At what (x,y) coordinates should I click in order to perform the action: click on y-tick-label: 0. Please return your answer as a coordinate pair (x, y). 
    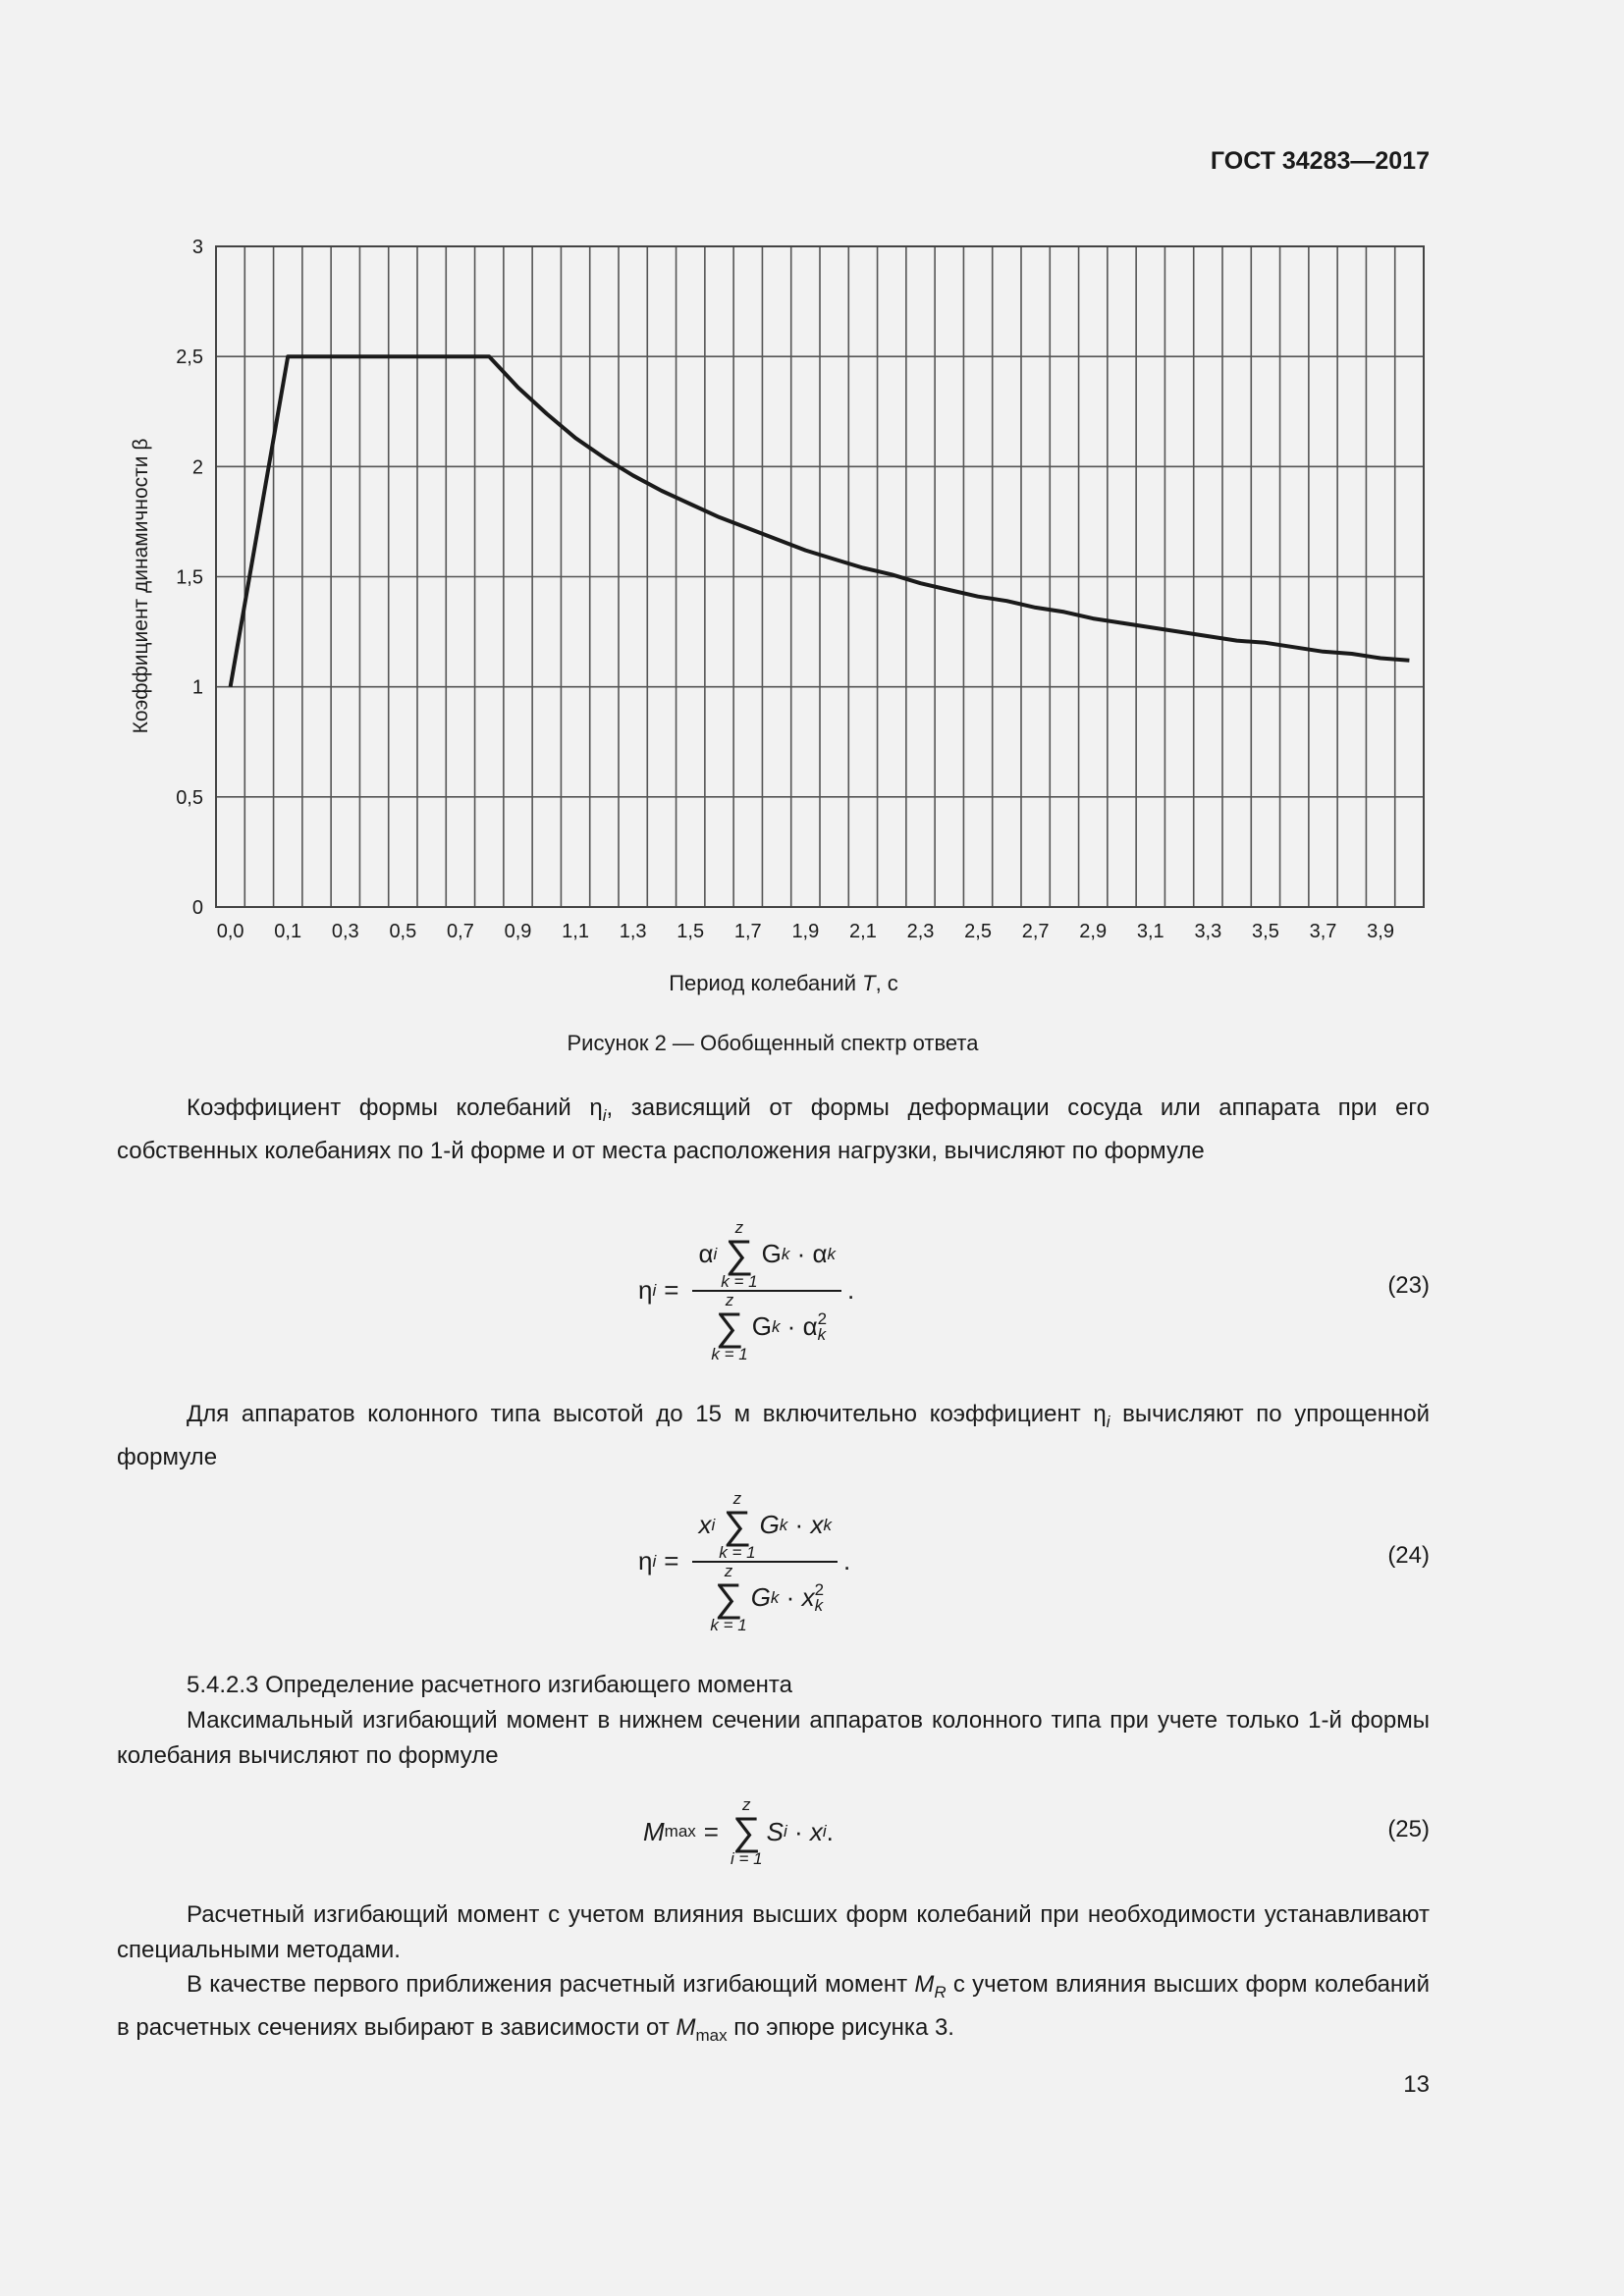
    Looking at the image, I should click on (197, 908).